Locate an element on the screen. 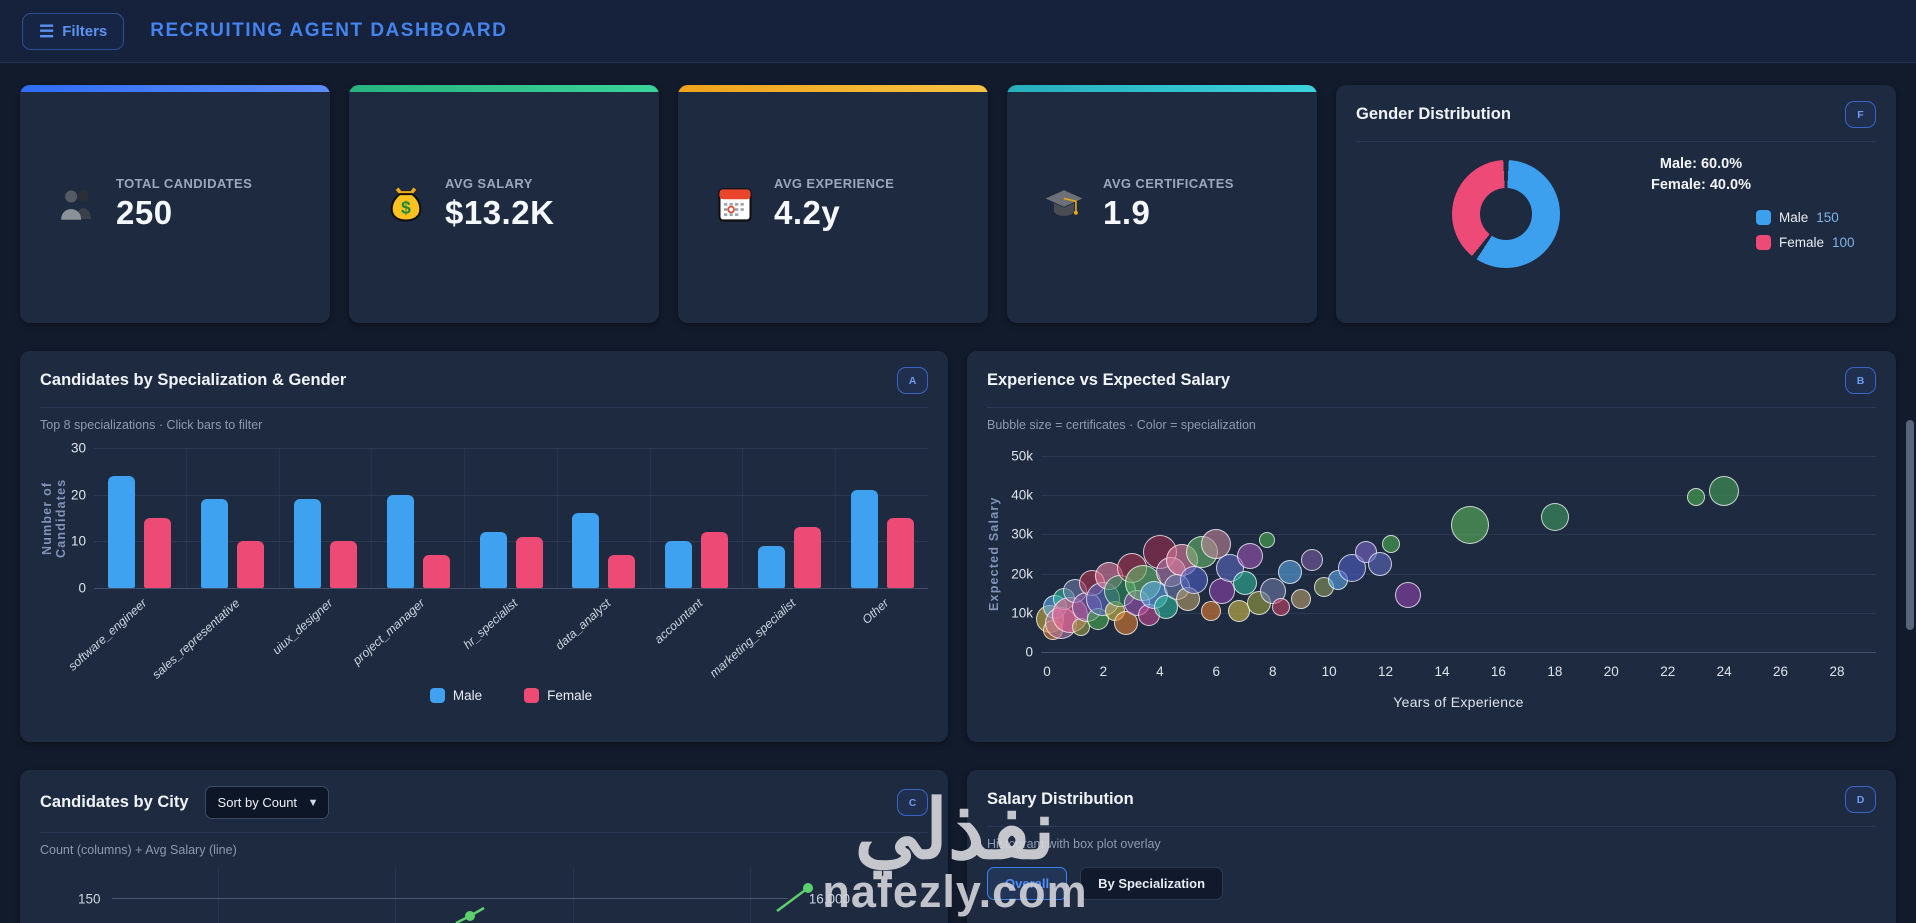 The image size is (1916, 923). scrollbar-thumb is located at coordinates (1910, 525).